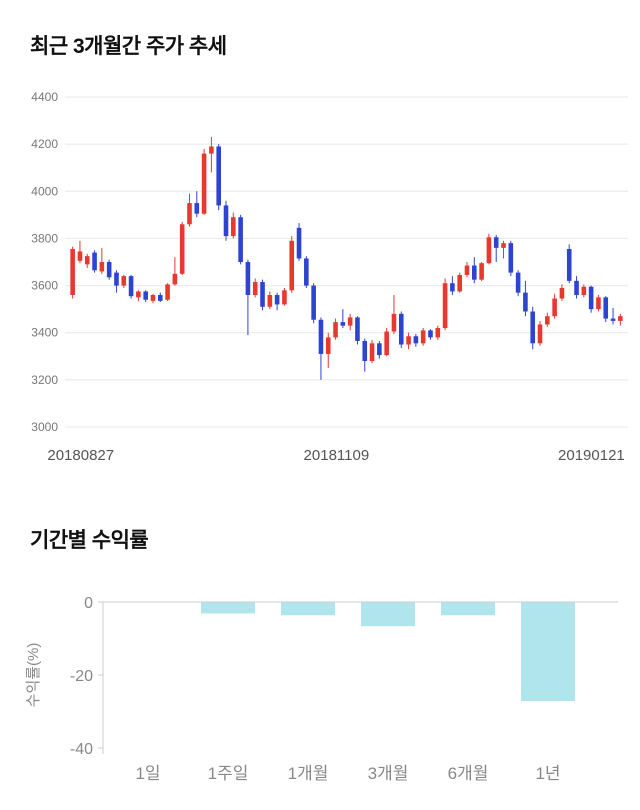 This screenshot has height=810, width=640. Describe the element at coordinates (591, 455) in the screenshot. I see `x-date-label: 20190121` at that location.